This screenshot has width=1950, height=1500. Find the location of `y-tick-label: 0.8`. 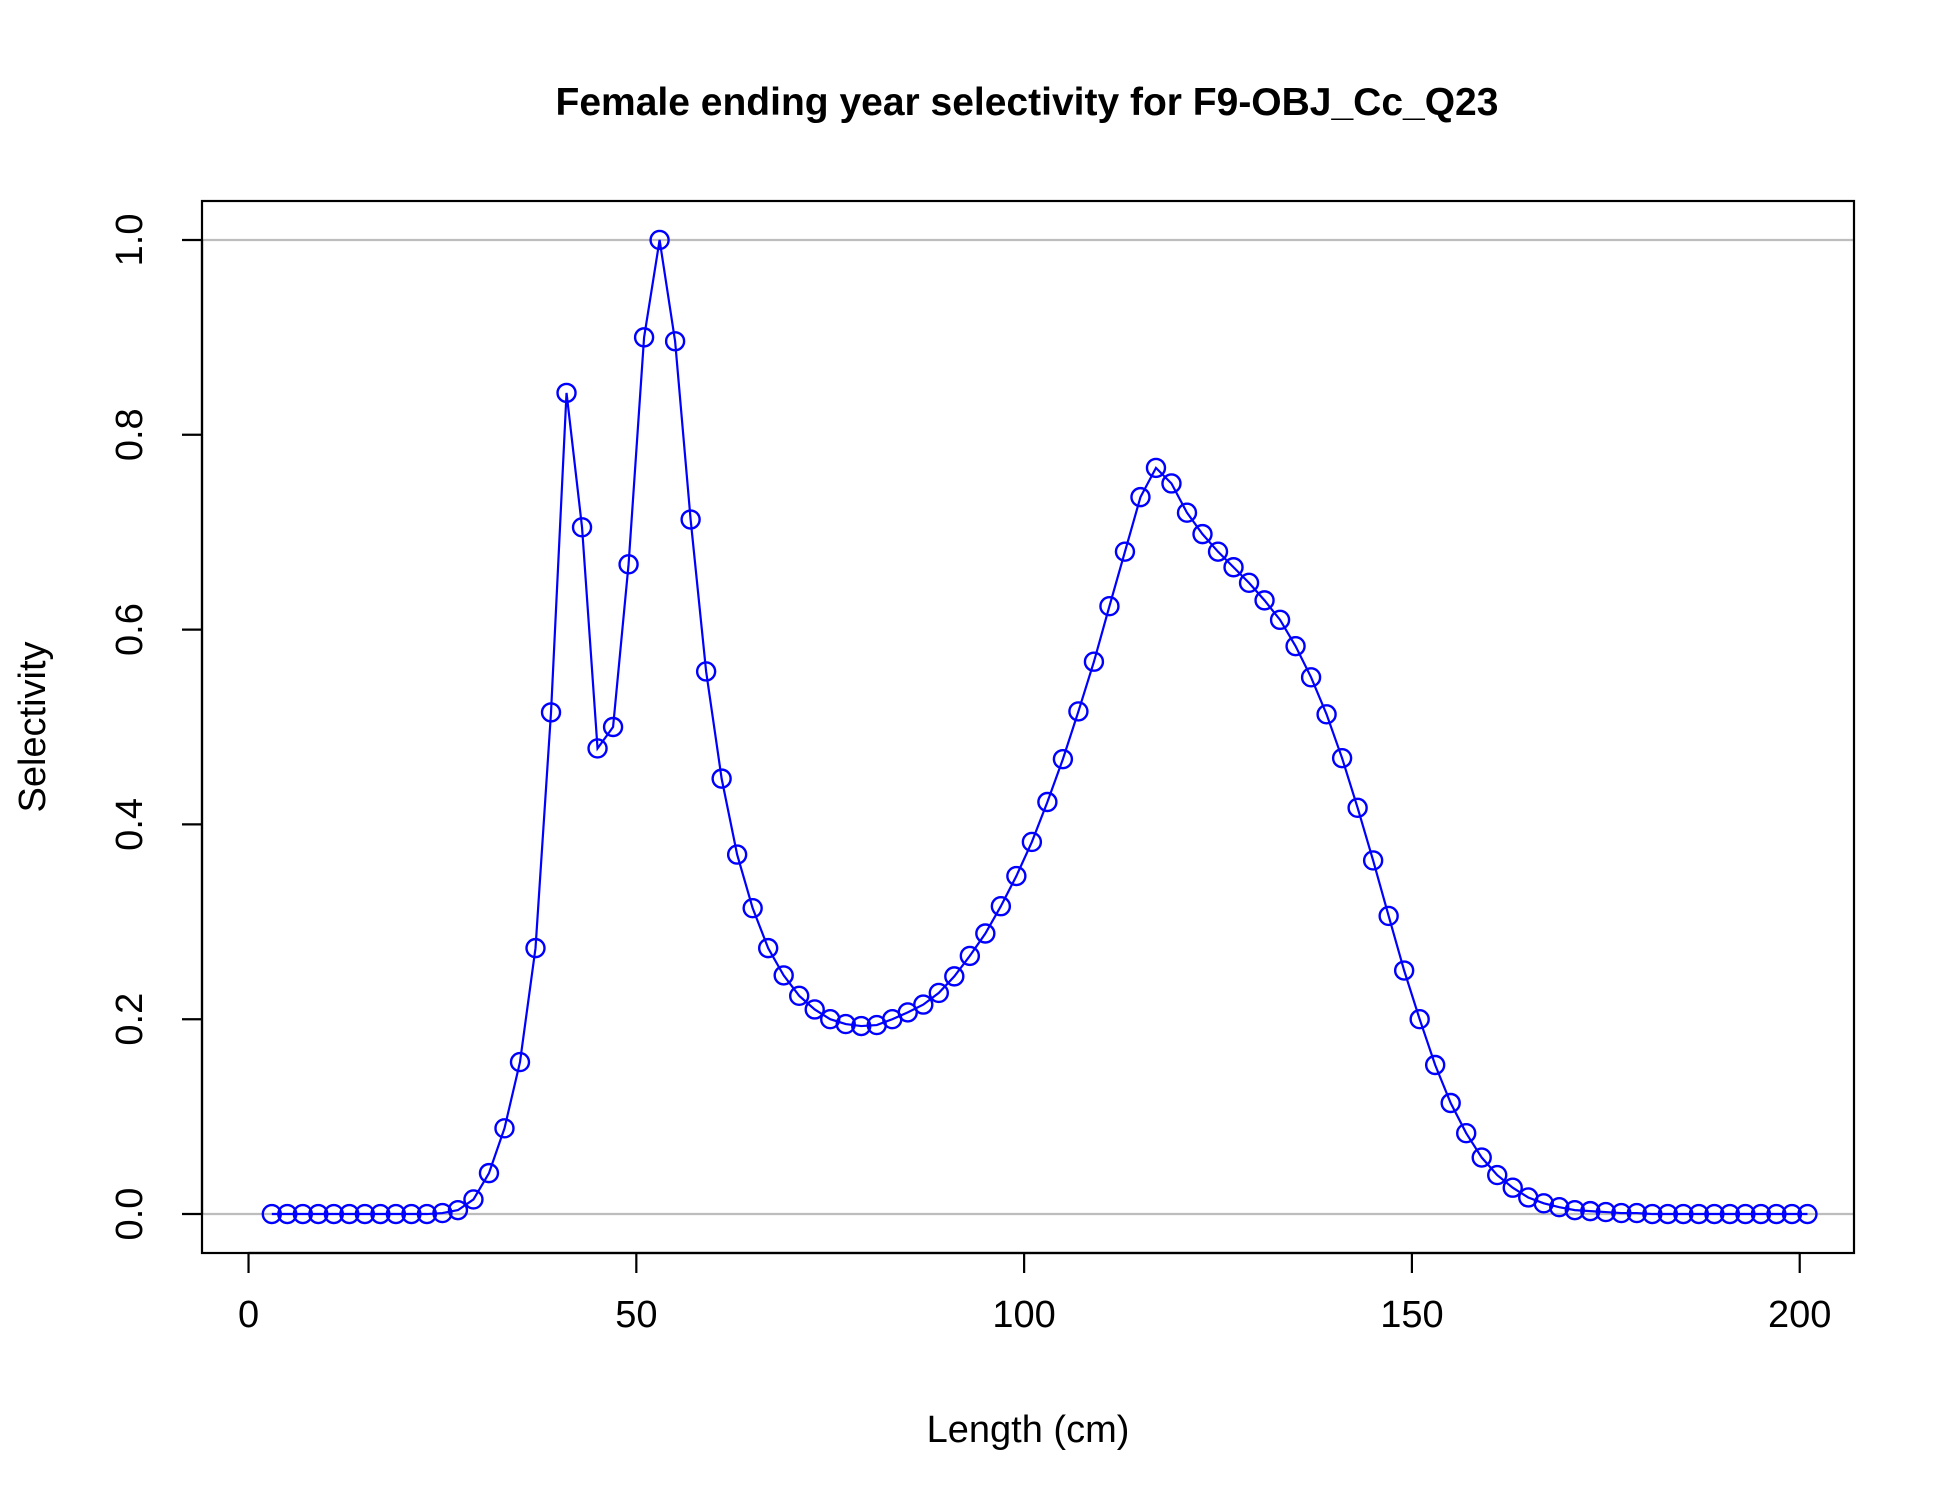

y-tick-label: 0.8 is located at coordinates (130, 434).